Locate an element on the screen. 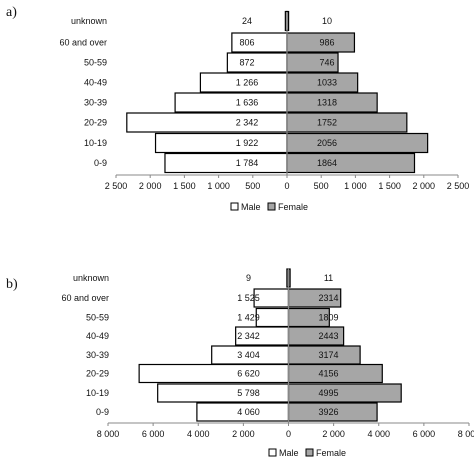 The image size is (474, 474). data-label: 2443 is located at coordinates (328, 336).